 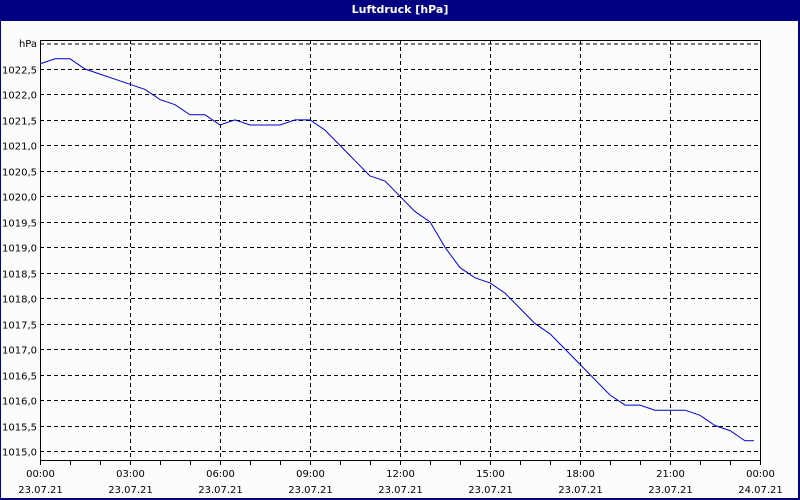 What do you see at coordinates (19, 377) in the screenshot?
I see `y-tick-label: 1016,5` at bounding box center [19, 377].